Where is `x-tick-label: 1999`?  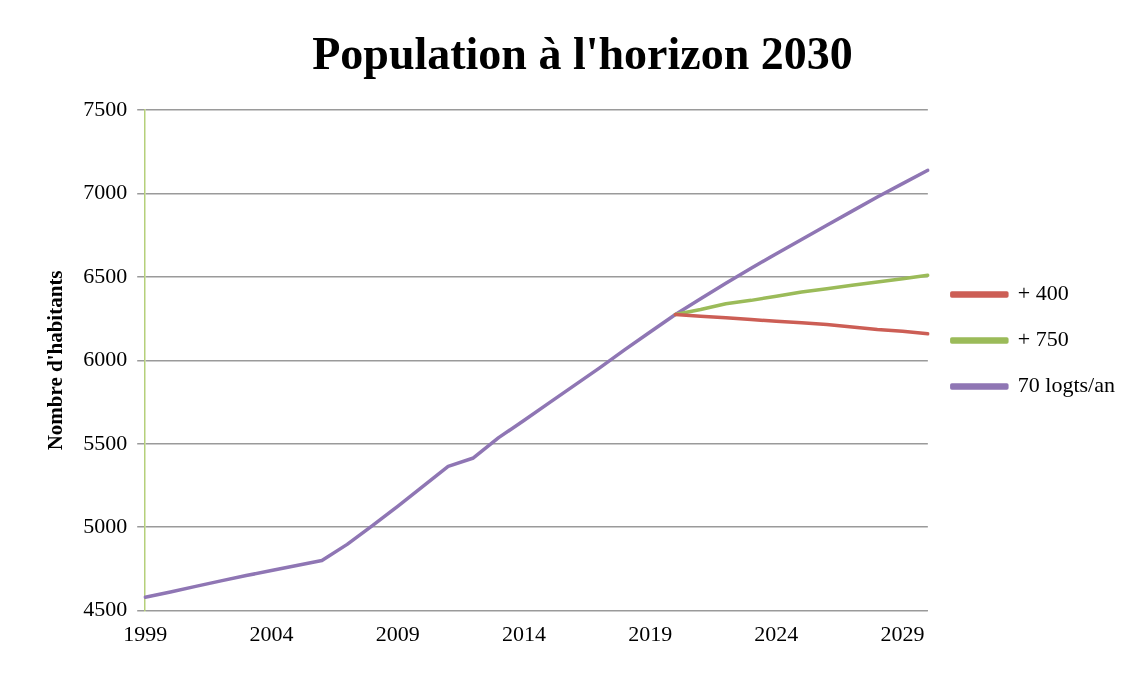 x-tick-label: 1999 is located at coordinates (145, 633).